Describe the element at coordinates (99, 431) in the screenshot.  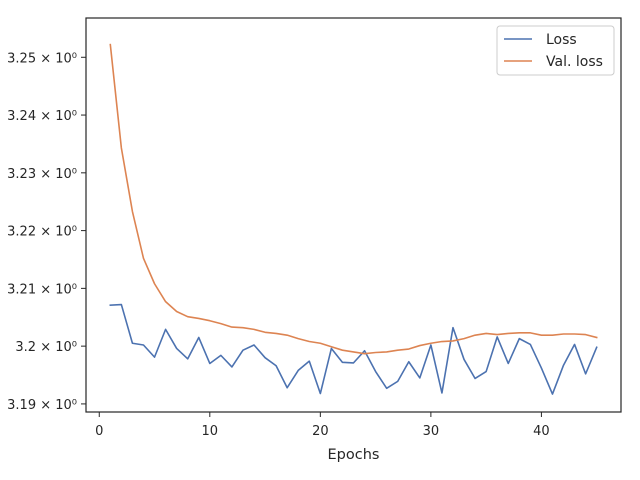
I see `x-tick-label: 0` at that location.